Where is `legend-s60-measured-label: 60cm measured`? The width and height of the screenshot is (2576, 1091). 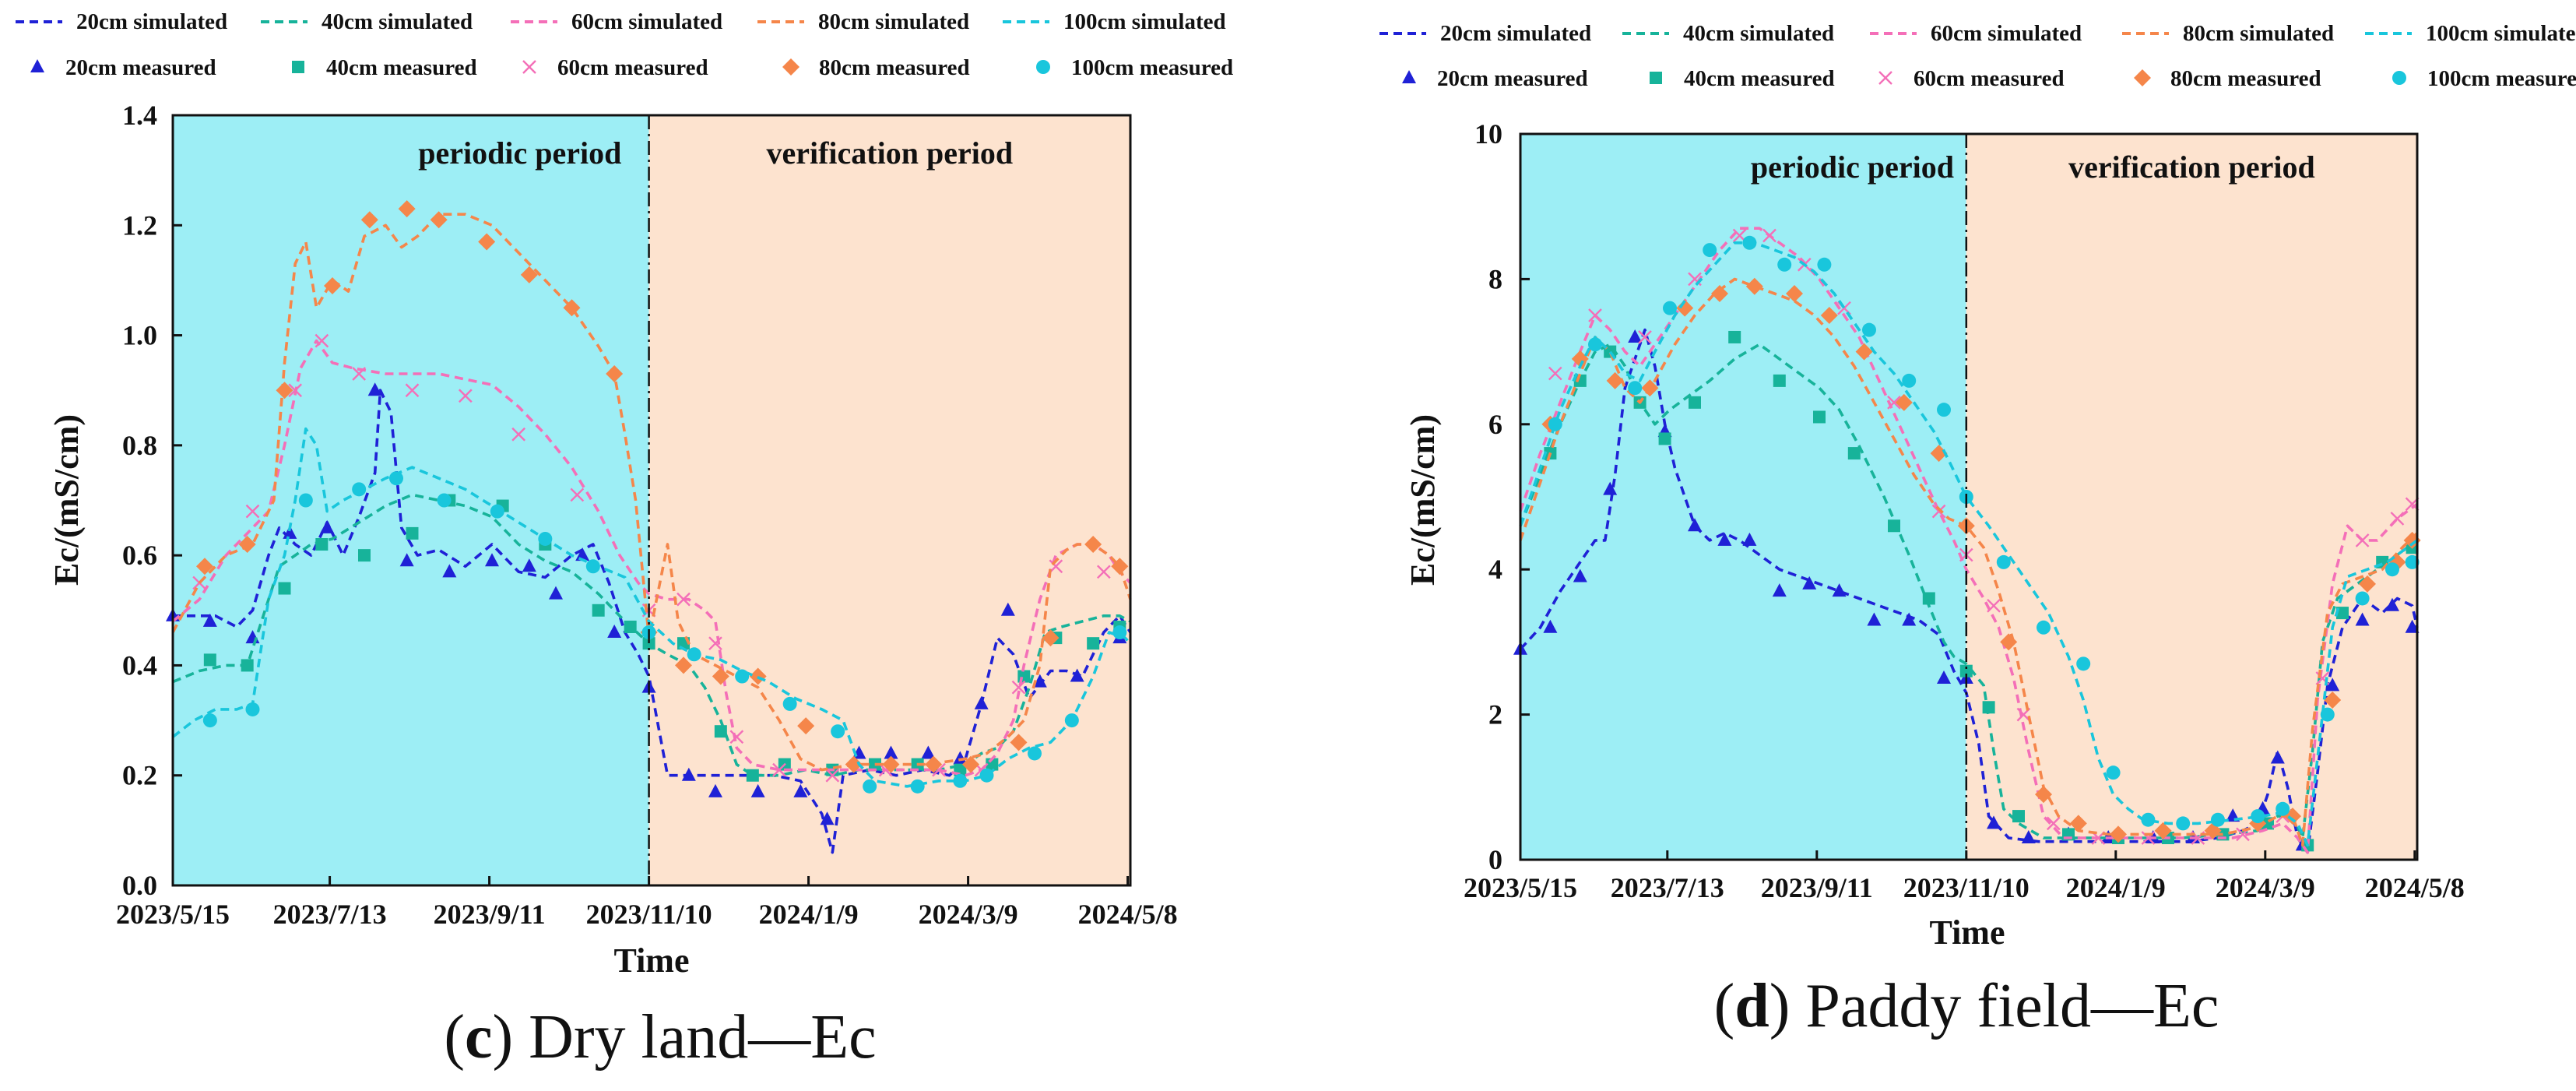
legend-s60-measured-label: 60cm measured is located at coordinates (632, 67).